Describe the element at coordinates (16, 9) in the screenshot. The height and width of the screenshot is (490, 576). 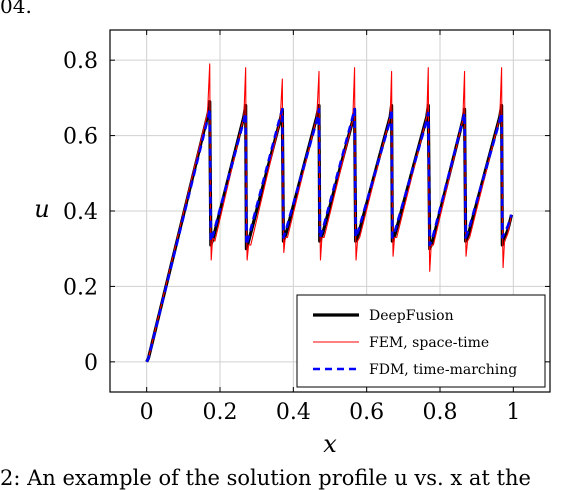
I see `page-header-fragment: 04.` at that location.